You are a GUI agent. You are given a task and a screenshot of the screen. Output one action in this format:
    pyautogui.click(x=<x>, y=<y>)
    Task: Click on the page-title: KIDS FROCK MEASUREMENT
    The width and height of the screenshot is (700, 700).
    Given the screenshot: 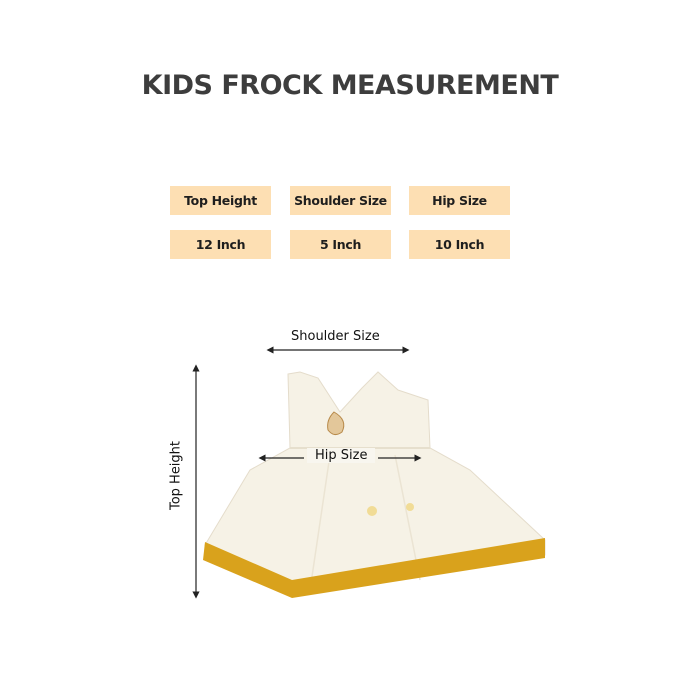 What is the action you would take?
    pyautogui.click(x=350, y=85)
    